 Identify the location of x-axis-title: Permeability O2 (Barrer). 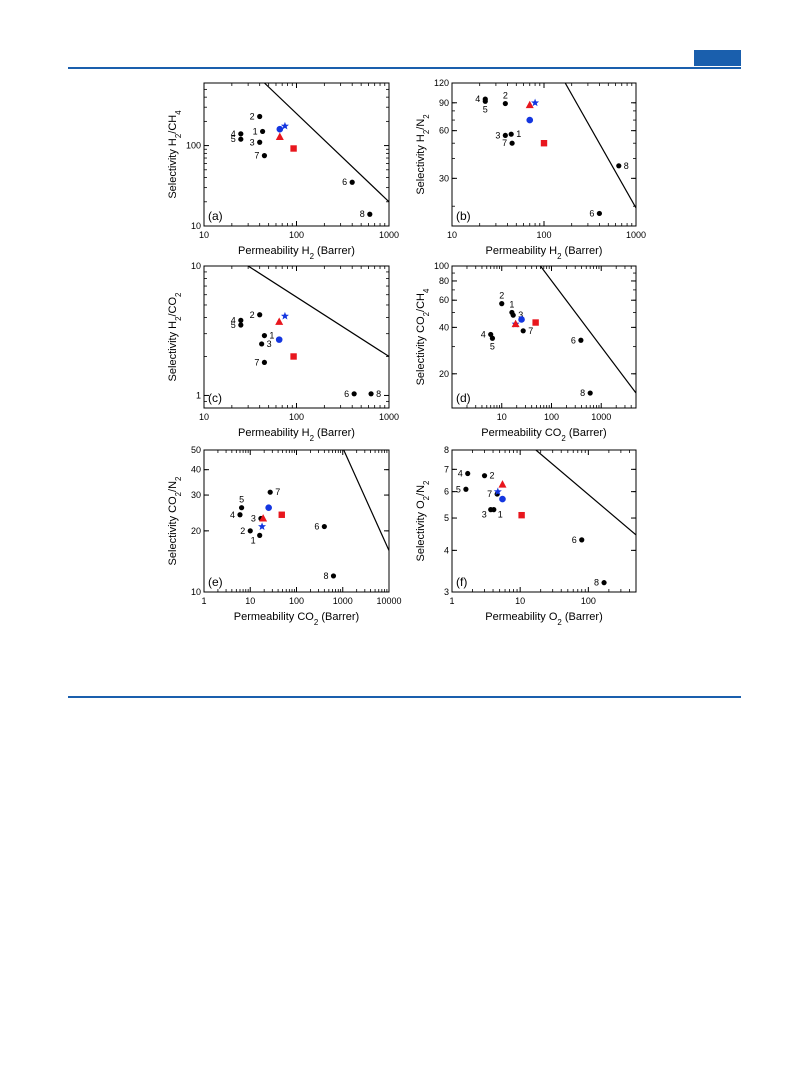
(544, 619).